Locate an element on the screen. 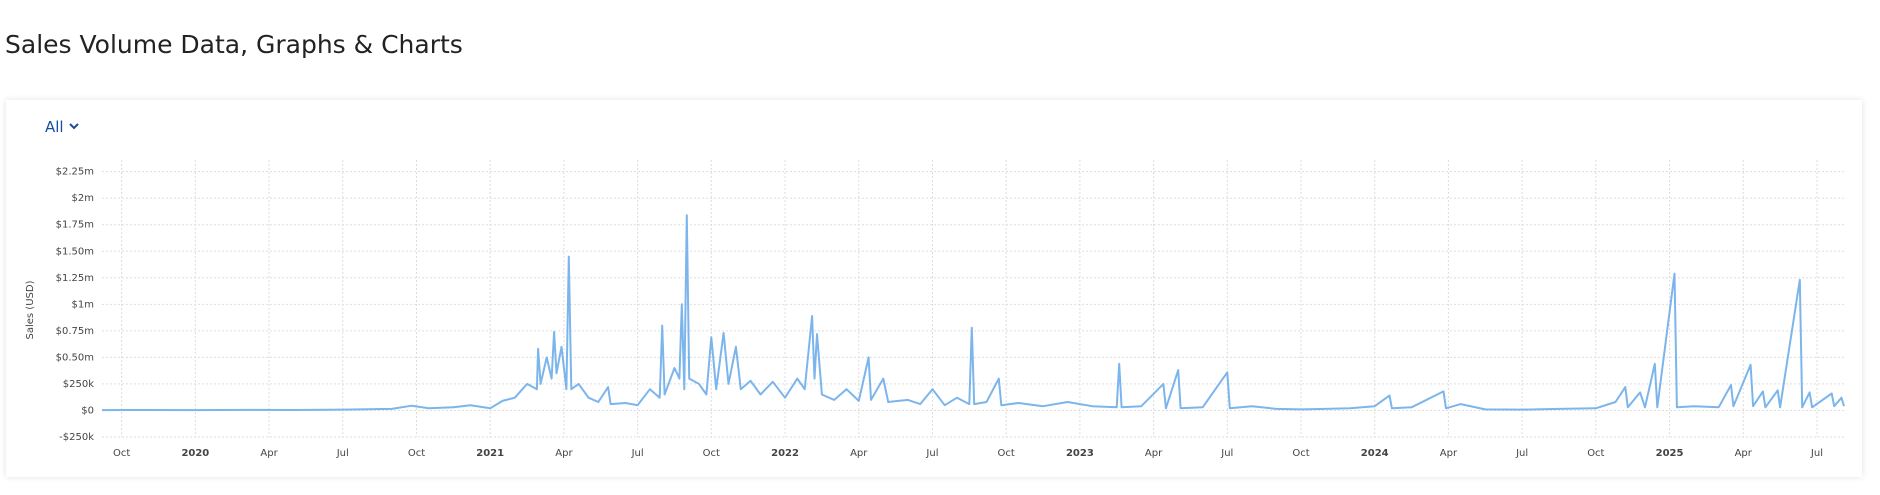  dropdown-label: All is located at coordinates (54, 127).